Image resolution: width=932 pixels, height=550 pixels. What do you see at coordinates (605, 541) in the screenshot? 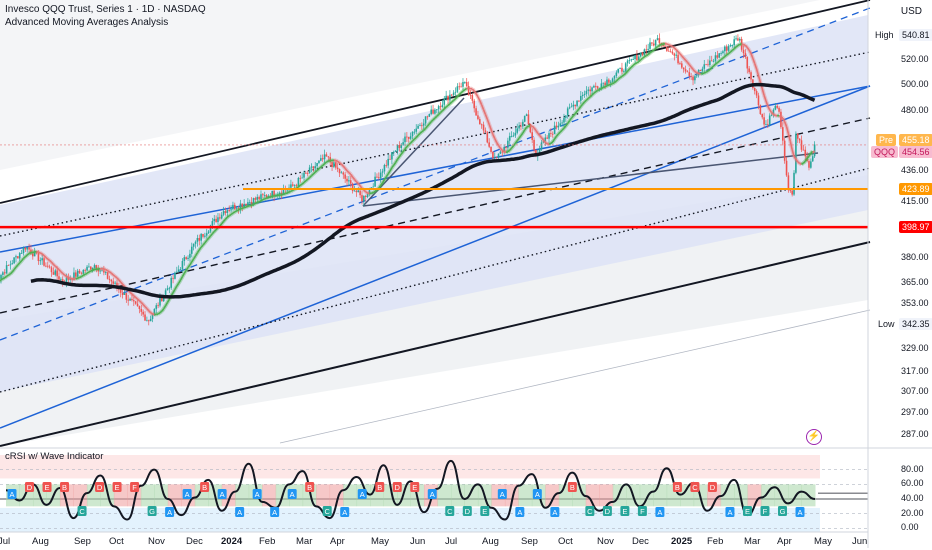
I see `time-tick: Nov` at bounding box center [605, 541].